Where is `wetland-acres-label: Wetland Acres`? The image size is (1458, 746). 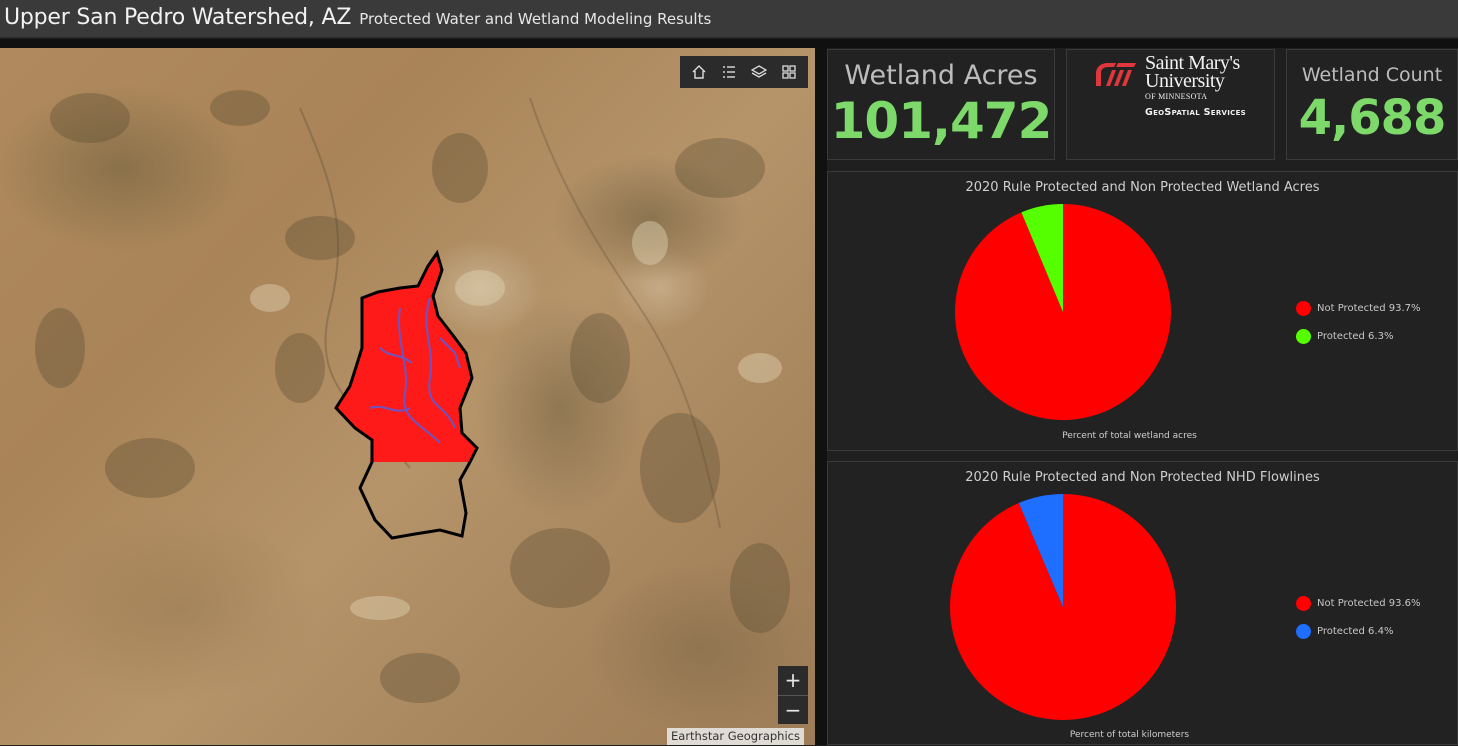
wetland-acres-label: Wetland Acres is located at coordinates (941, 75).